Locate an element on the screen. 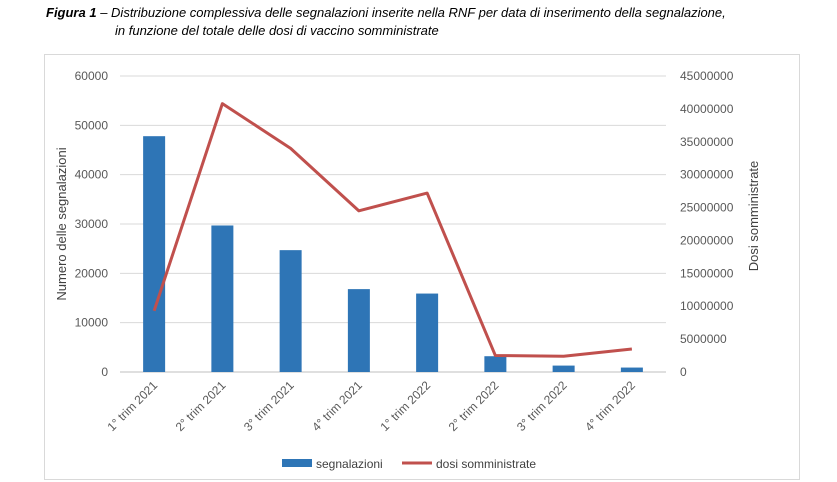 The width and height of the screenshot is (837, 482). y-tick-label: 40000 is located at coordinates (92, 175).